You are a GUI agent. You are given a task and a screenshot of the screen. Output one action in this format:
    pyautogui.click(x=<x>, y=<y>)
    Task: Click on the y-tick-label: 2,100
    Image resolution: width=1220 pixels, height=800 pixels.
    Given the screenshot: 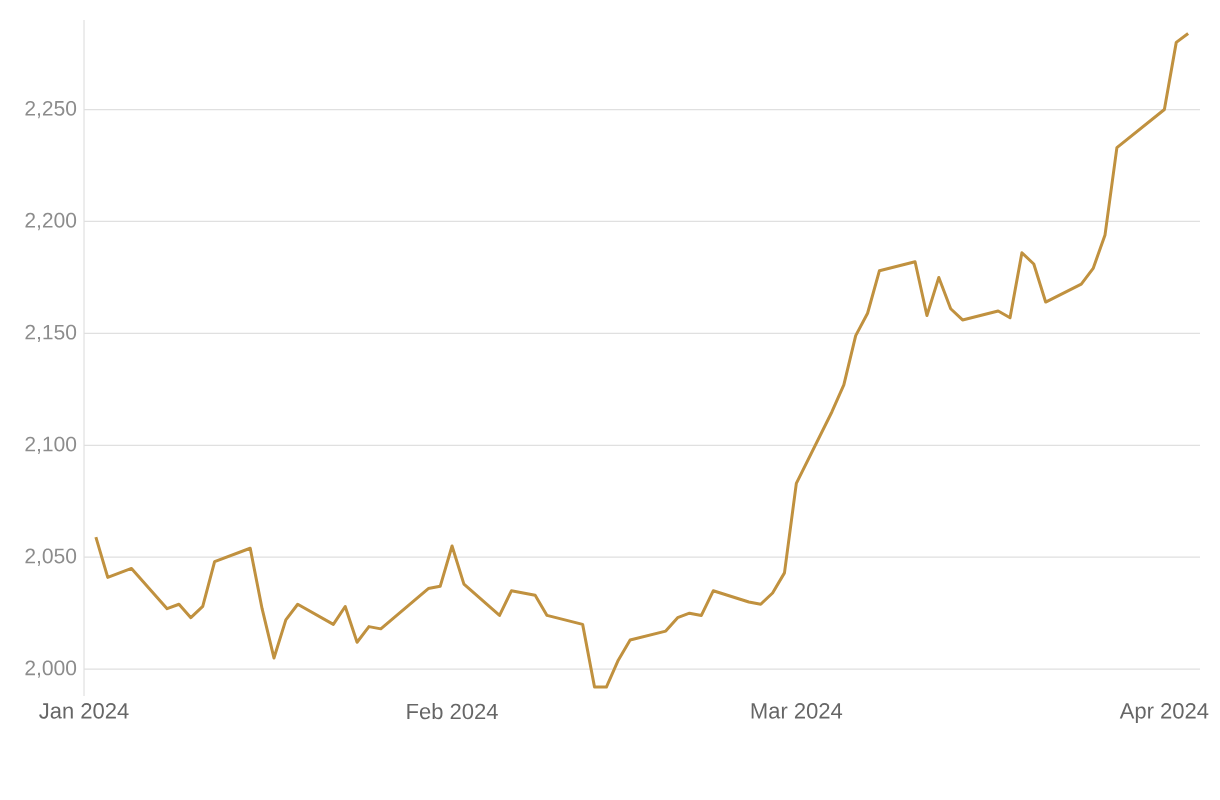 What is the action you would take?
    pyautogui.click(x=51, y=445)
    